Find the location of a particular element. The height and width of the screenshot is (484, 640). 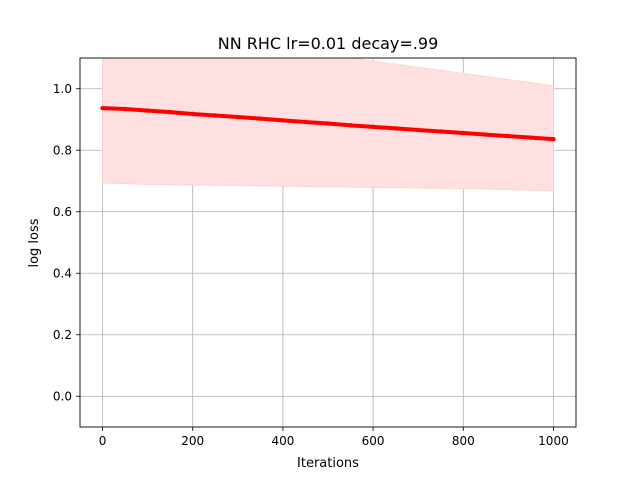

x-tick-label: 800 is located at coordinates (463, 441).